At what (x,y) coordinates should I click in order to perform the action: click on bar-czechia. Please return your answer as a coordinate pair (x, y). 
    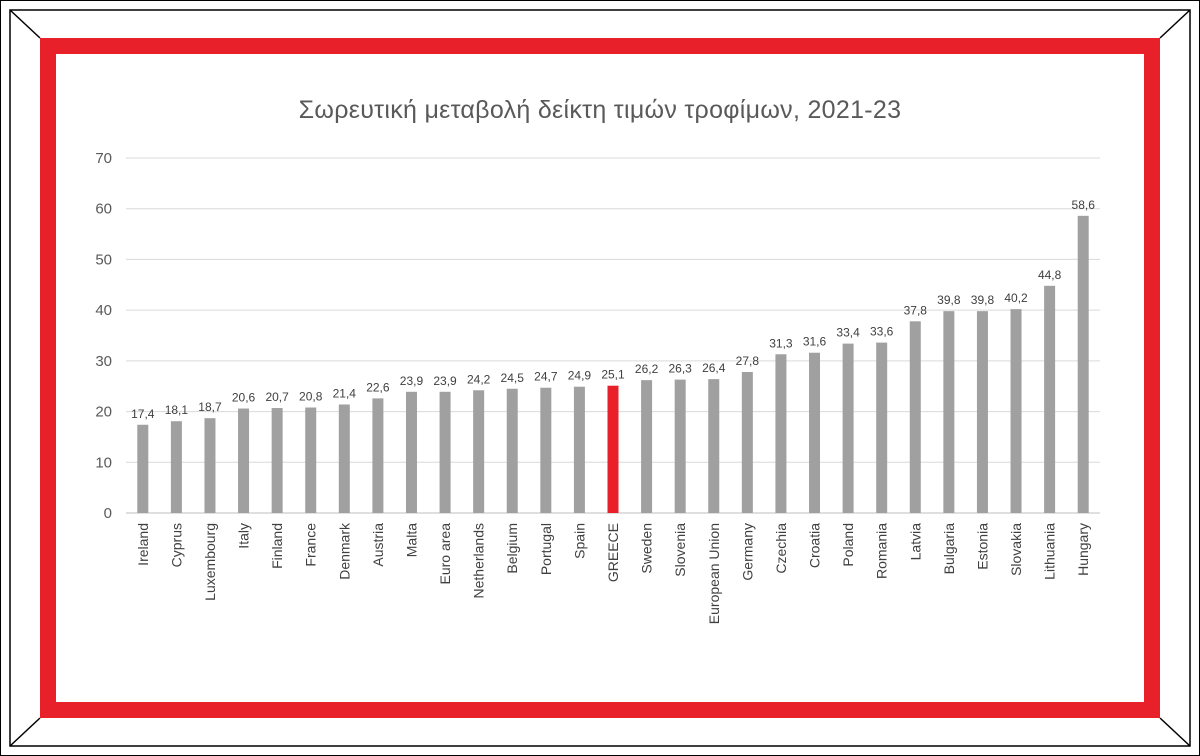
    Looking at the image, I should click on (781, 433).